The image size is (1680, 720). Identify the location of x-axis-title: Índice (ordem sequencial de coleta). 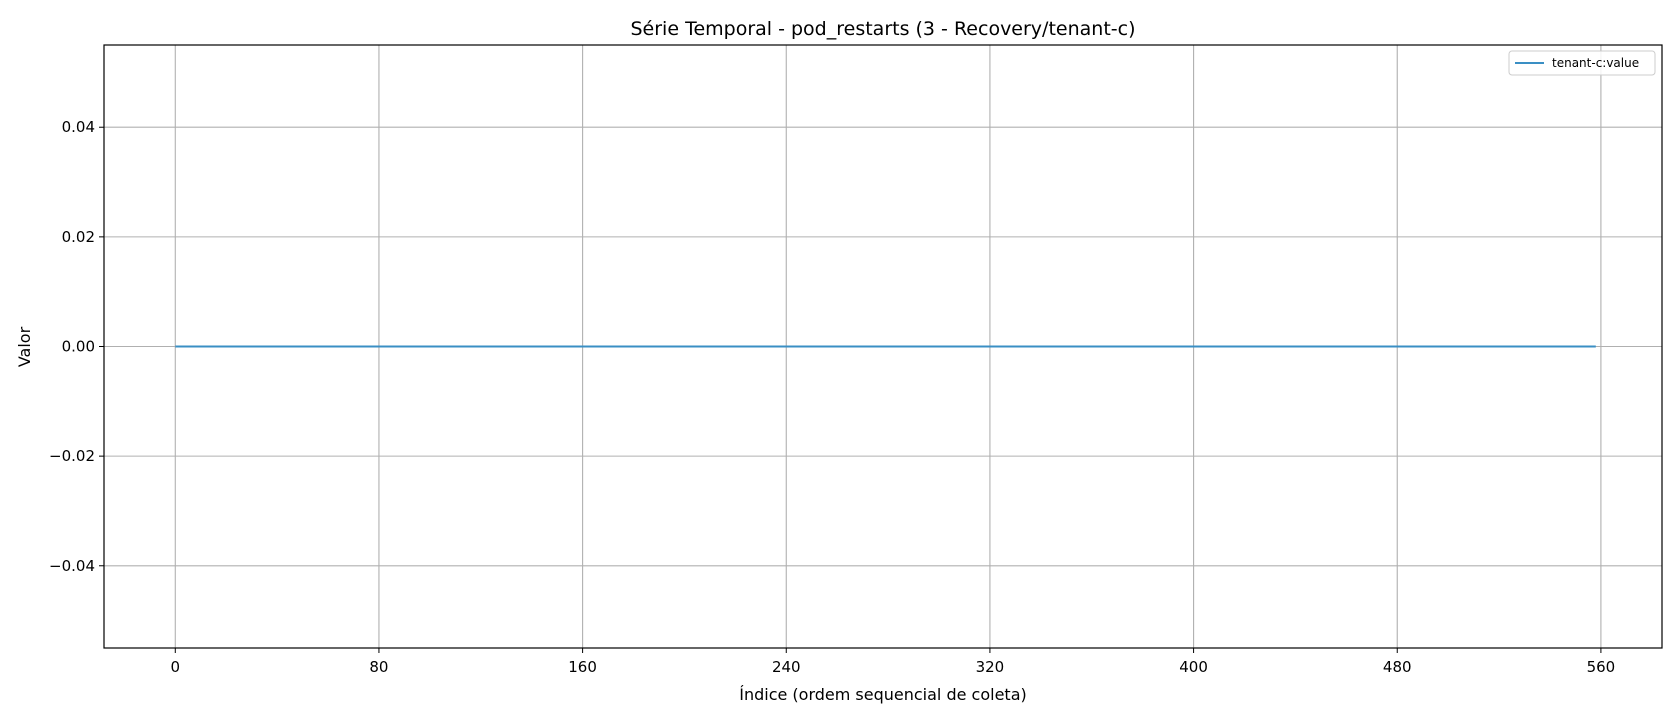
(883, 694).